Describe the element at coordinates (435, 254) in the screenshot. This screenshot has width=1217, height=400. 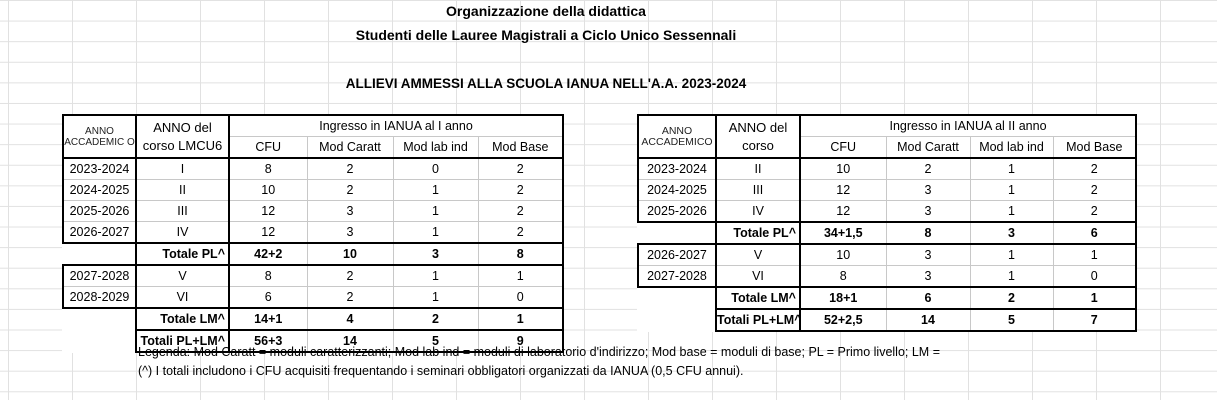
I see `total-lab: 3` at that location.